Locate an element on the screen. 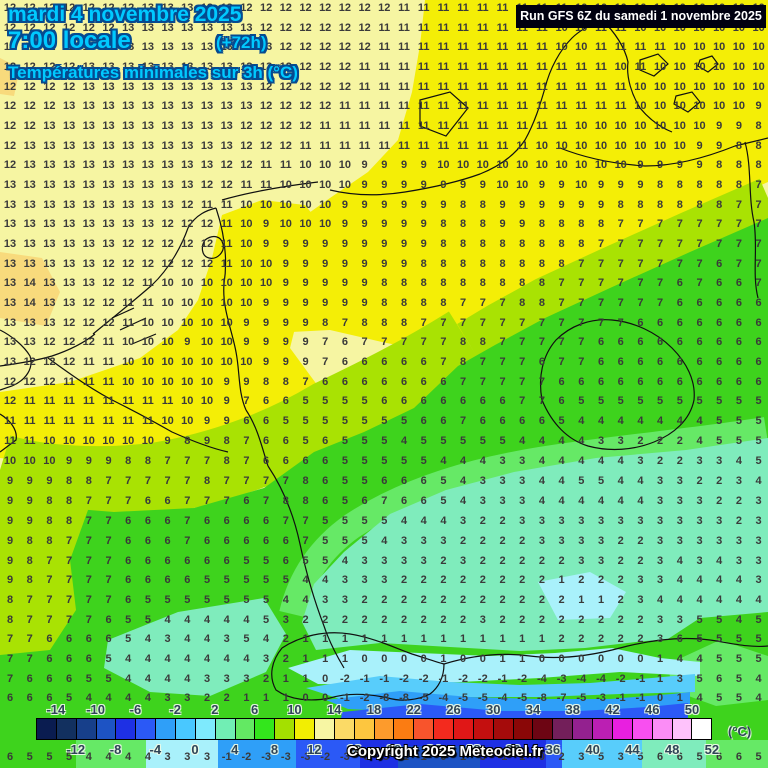  strip-brightblue-left is located at coordinates (328, 754).